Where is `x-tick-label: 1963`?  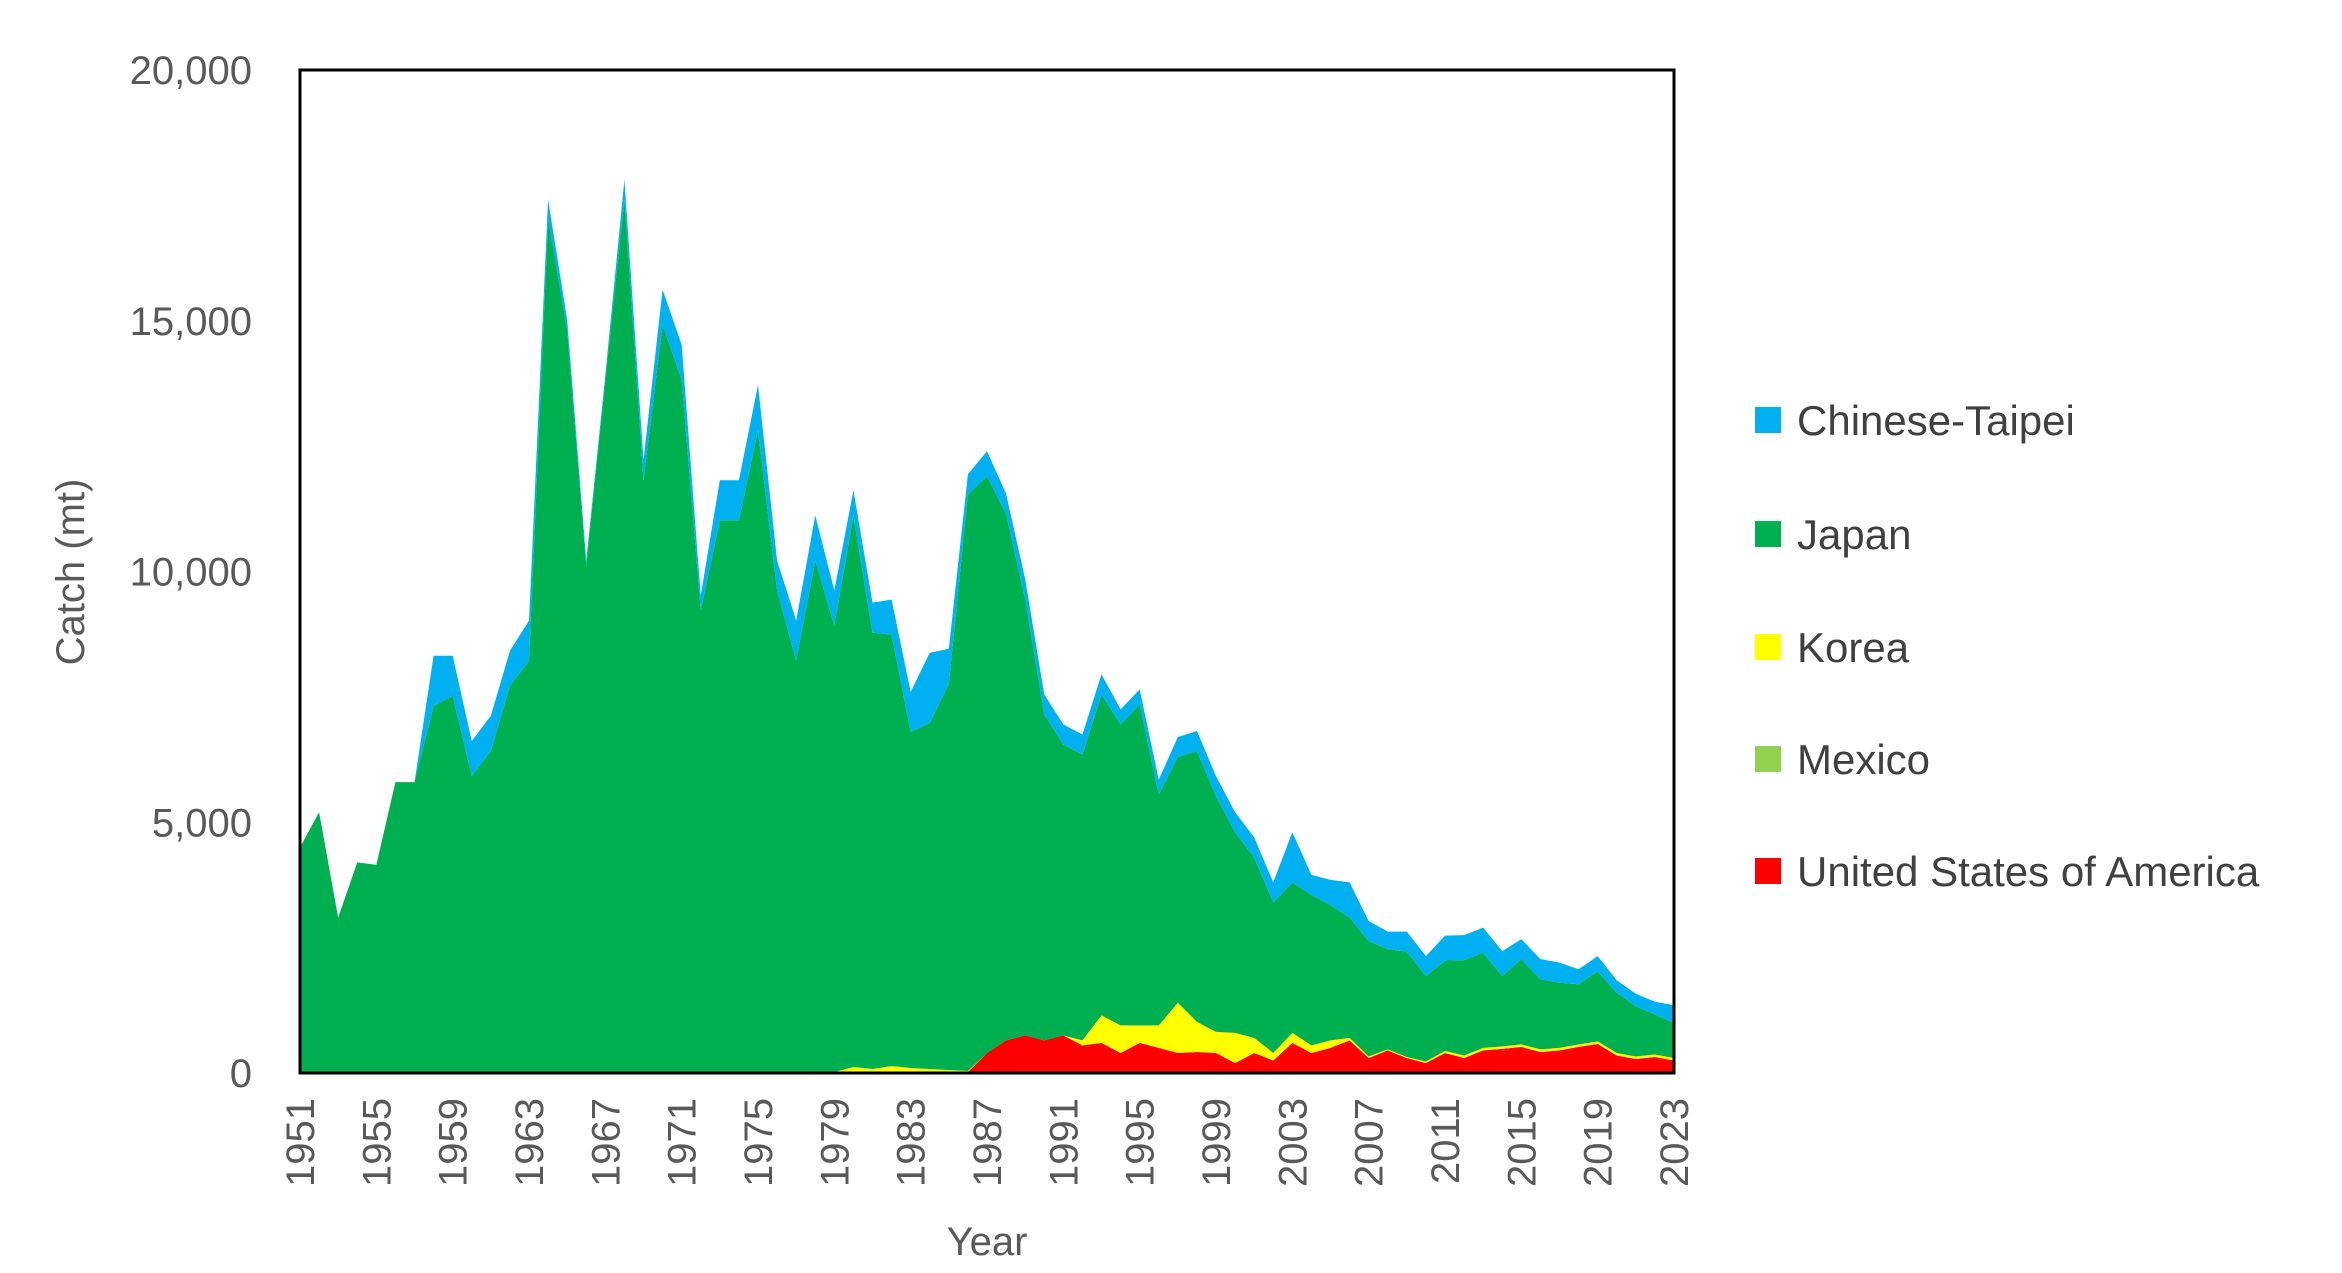 x-tick-label: 1963 is located at coordinates (530, 1142).